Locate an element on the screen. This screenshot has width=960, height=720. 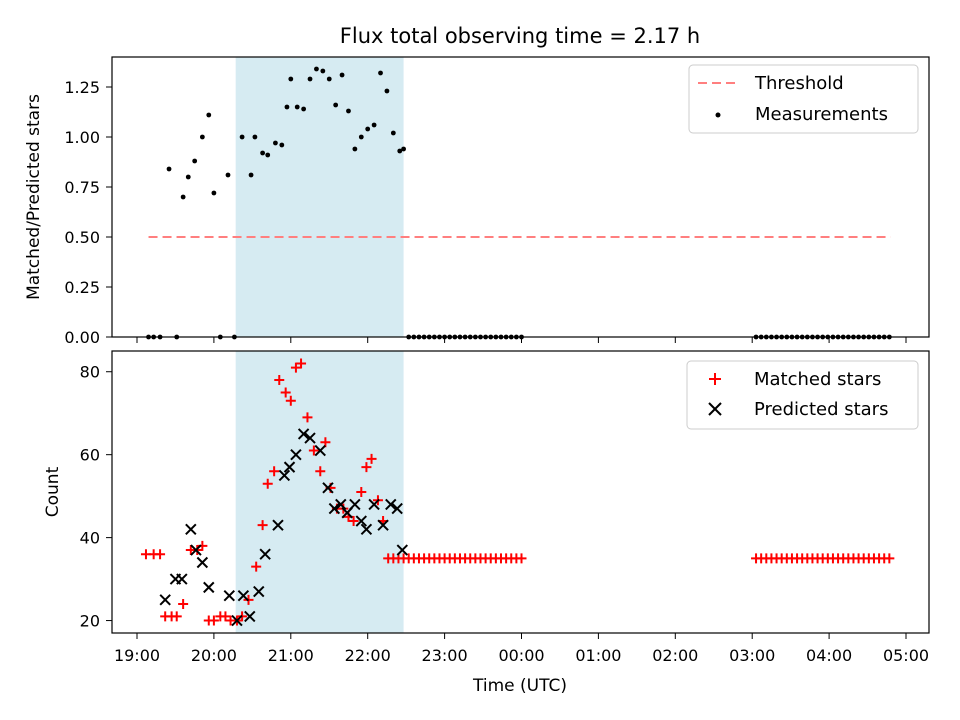
bottom-x-tick-label: 04:00 is located at coordinates (829, 655).